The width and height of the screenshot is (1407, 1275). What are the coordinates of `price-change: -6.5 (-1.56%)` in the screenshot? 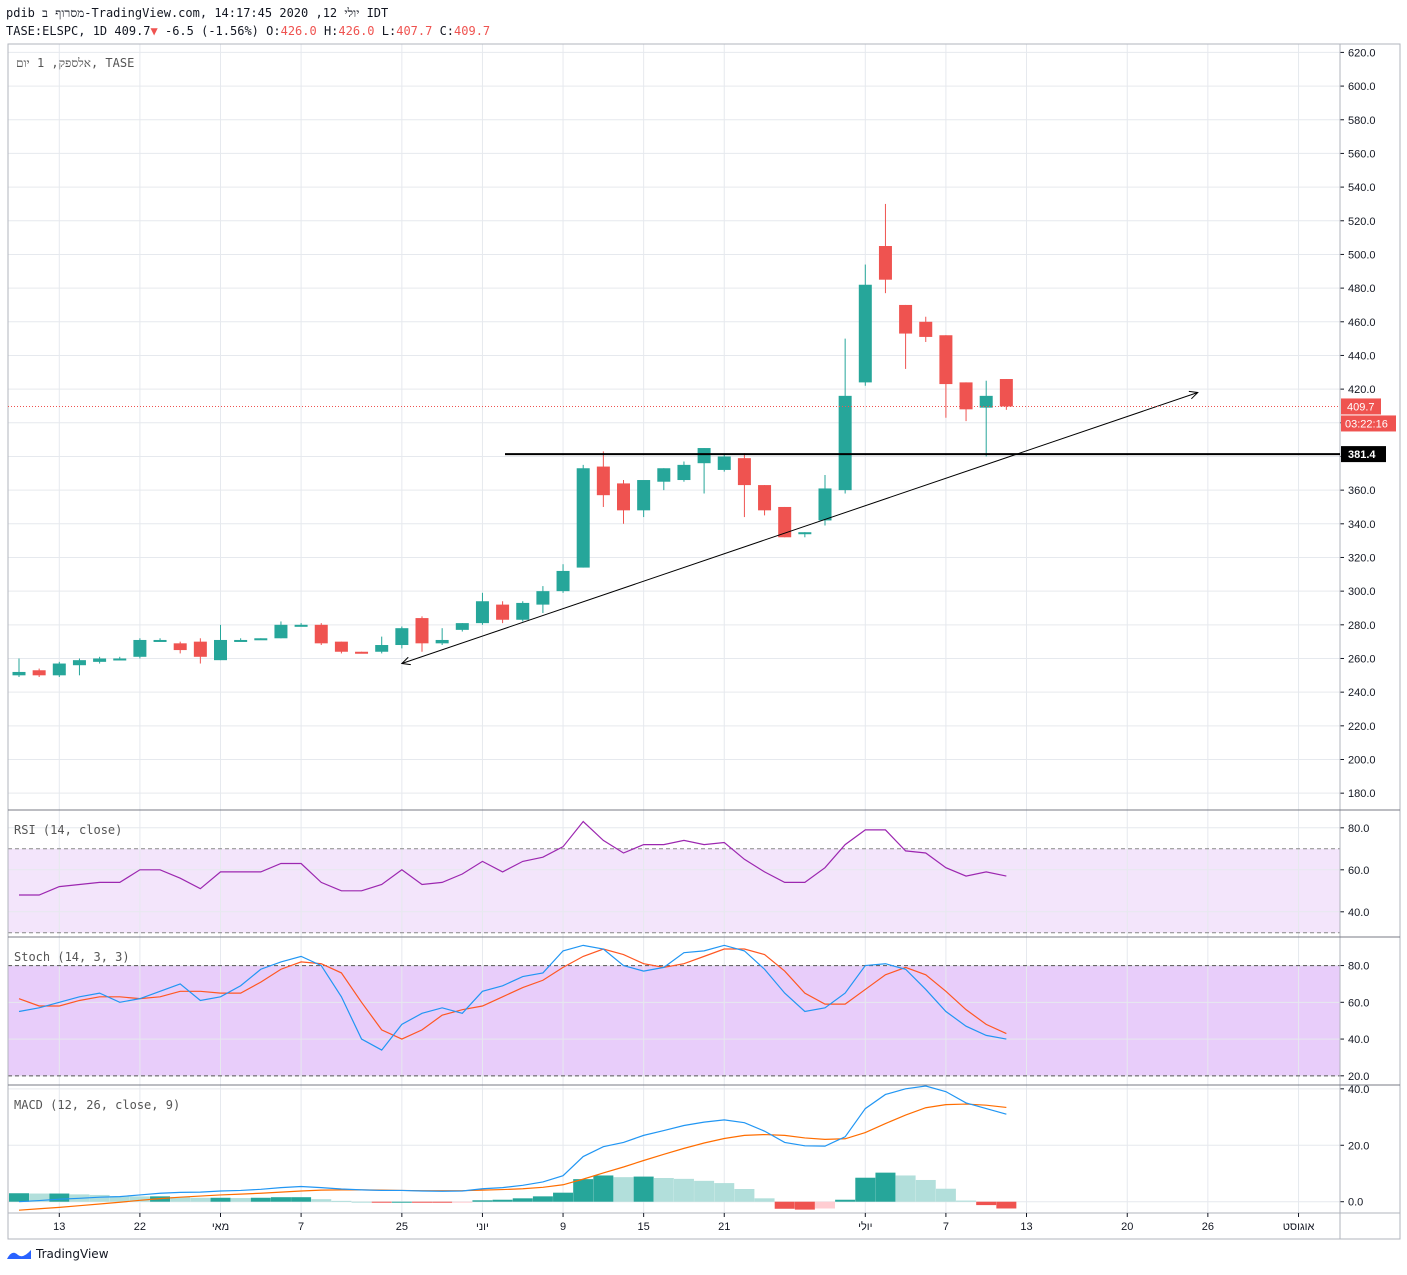 It's located at (211, 31).